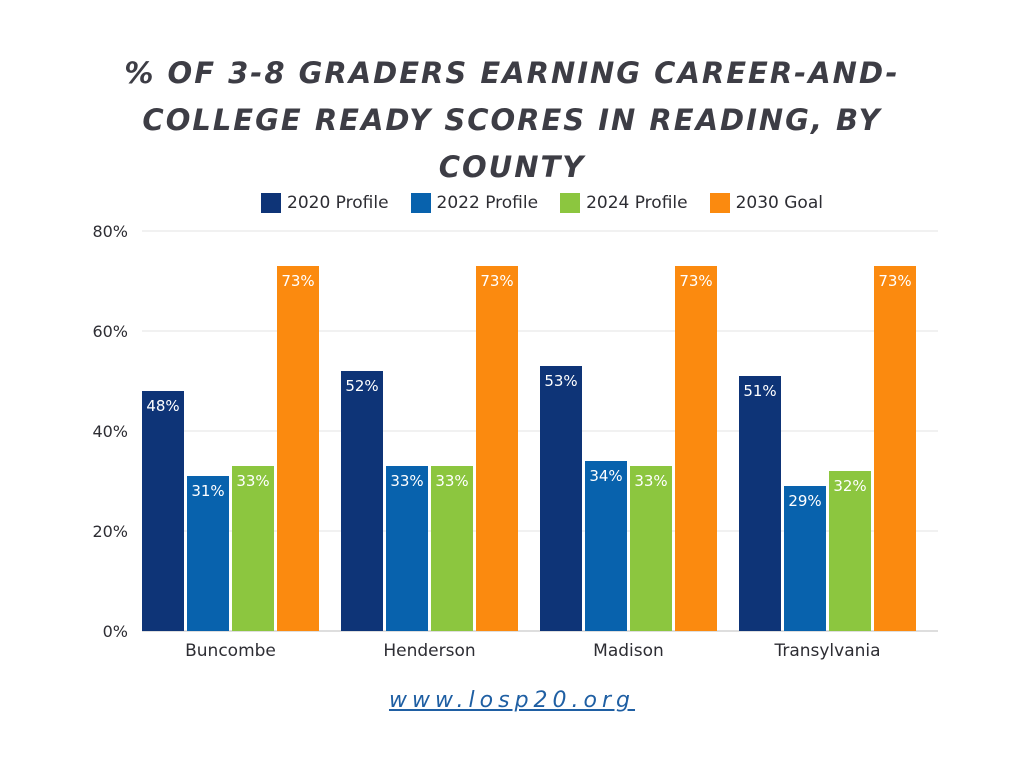  I want to click on legend-label-2024: 2024 Profile, so click(637, 203).